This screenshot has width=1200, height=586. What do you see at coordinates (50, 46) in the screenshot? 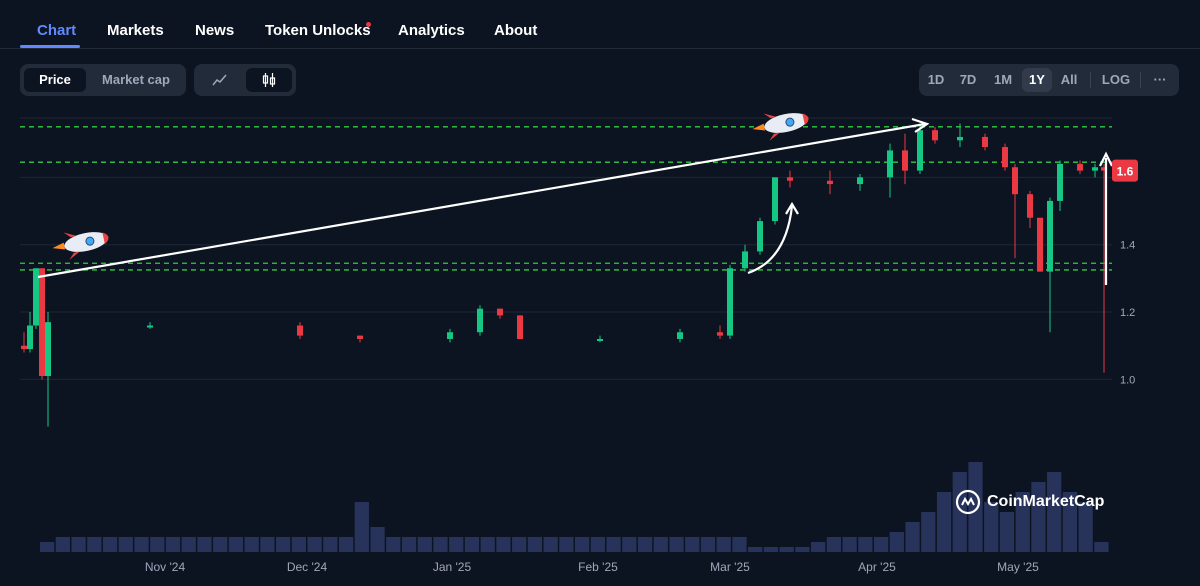
I see `active-tab-indicator` at bounding box center [50, 46].